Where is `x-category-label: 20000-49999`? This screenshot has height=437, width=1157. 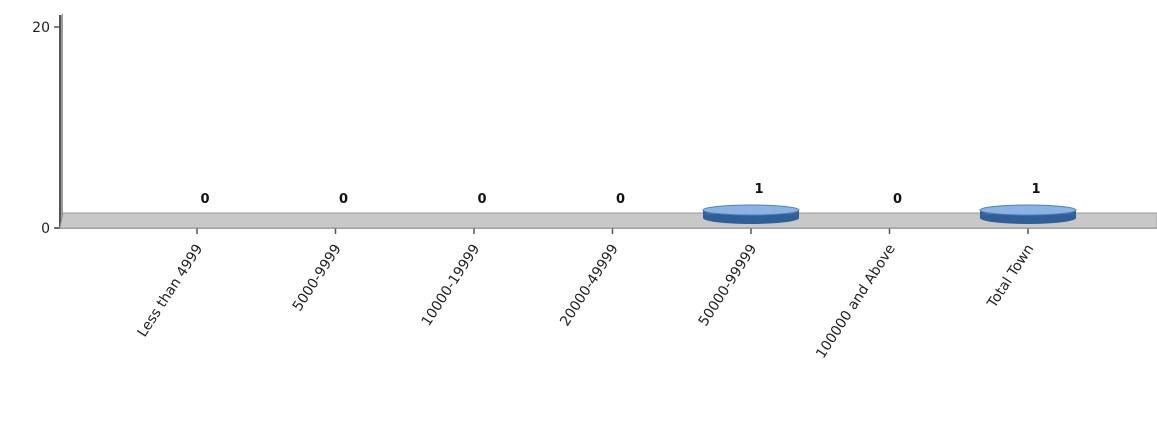
x-category-label: 20000-49999 is located at coordinates (589, 285).